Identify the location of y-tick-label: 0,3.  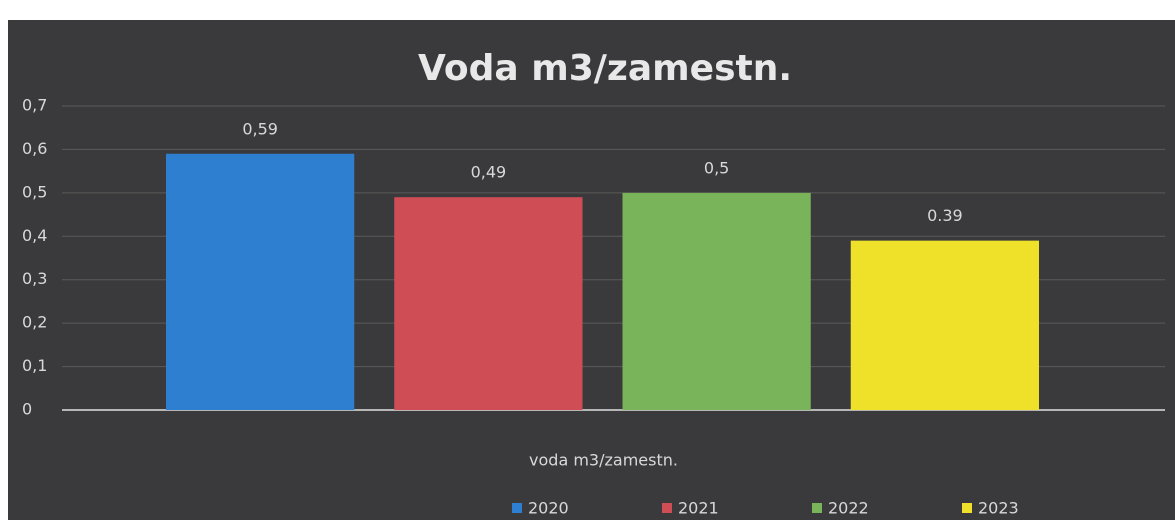
(34, 278).